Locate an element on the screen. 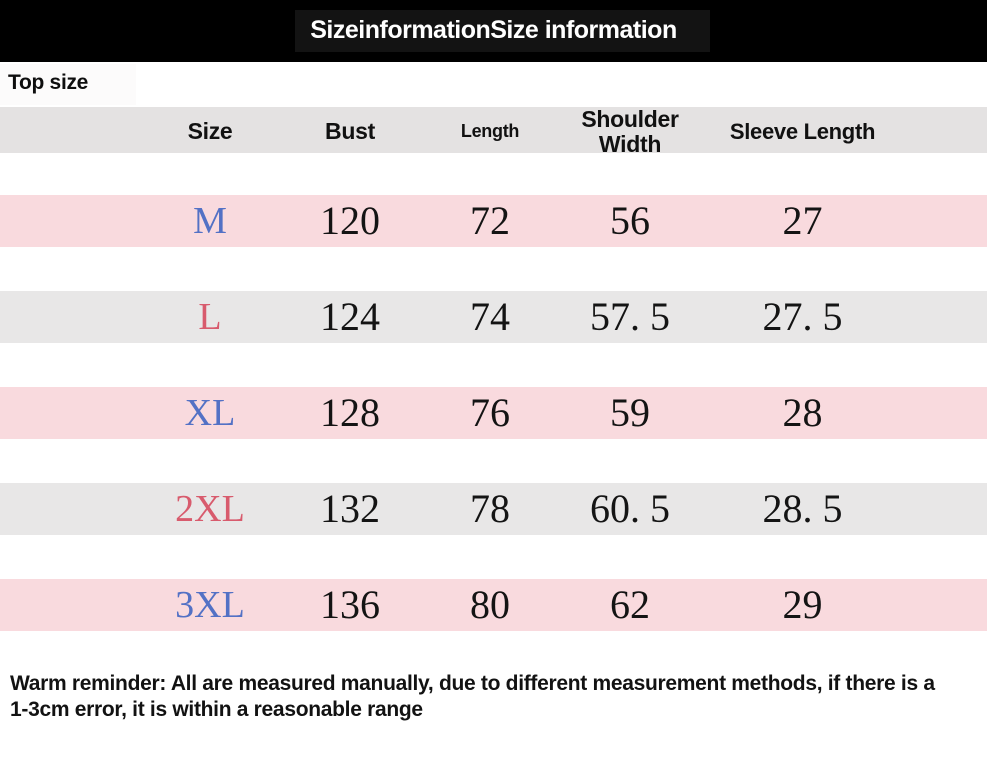  cell-size: M is located at coordinates (210, 221).